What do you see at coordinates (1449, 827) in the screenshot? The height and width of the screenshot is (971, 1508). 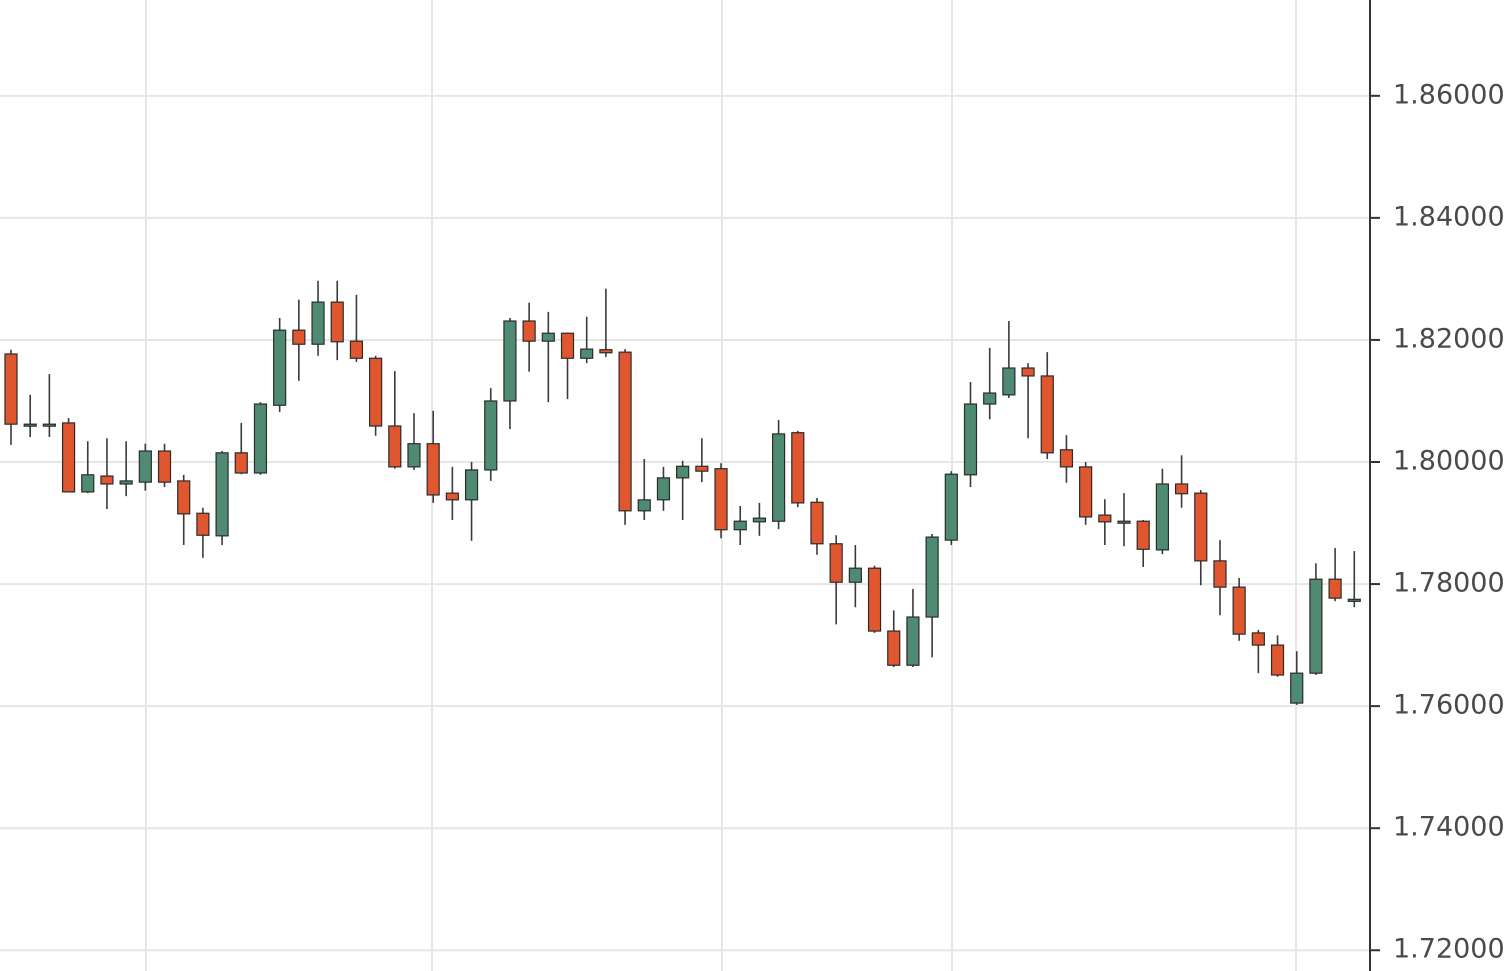 I see `y-tick-label: 1.74000` at bounding box center [1449, 827].